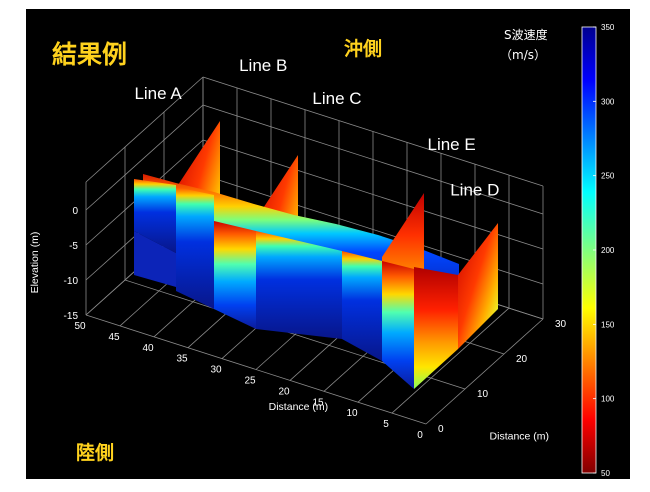  What do you see at coordinates (263, 65) in the screenshot?
I see `line-label-line-b: Line B` at bounding box center [263, 65].